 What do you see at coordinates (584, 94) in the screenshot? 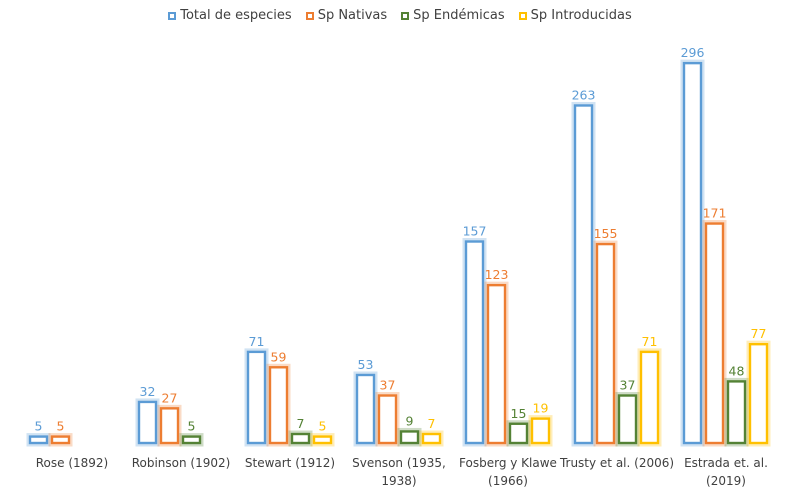
I see `data-label: 263` at bounding box center [584, 94].